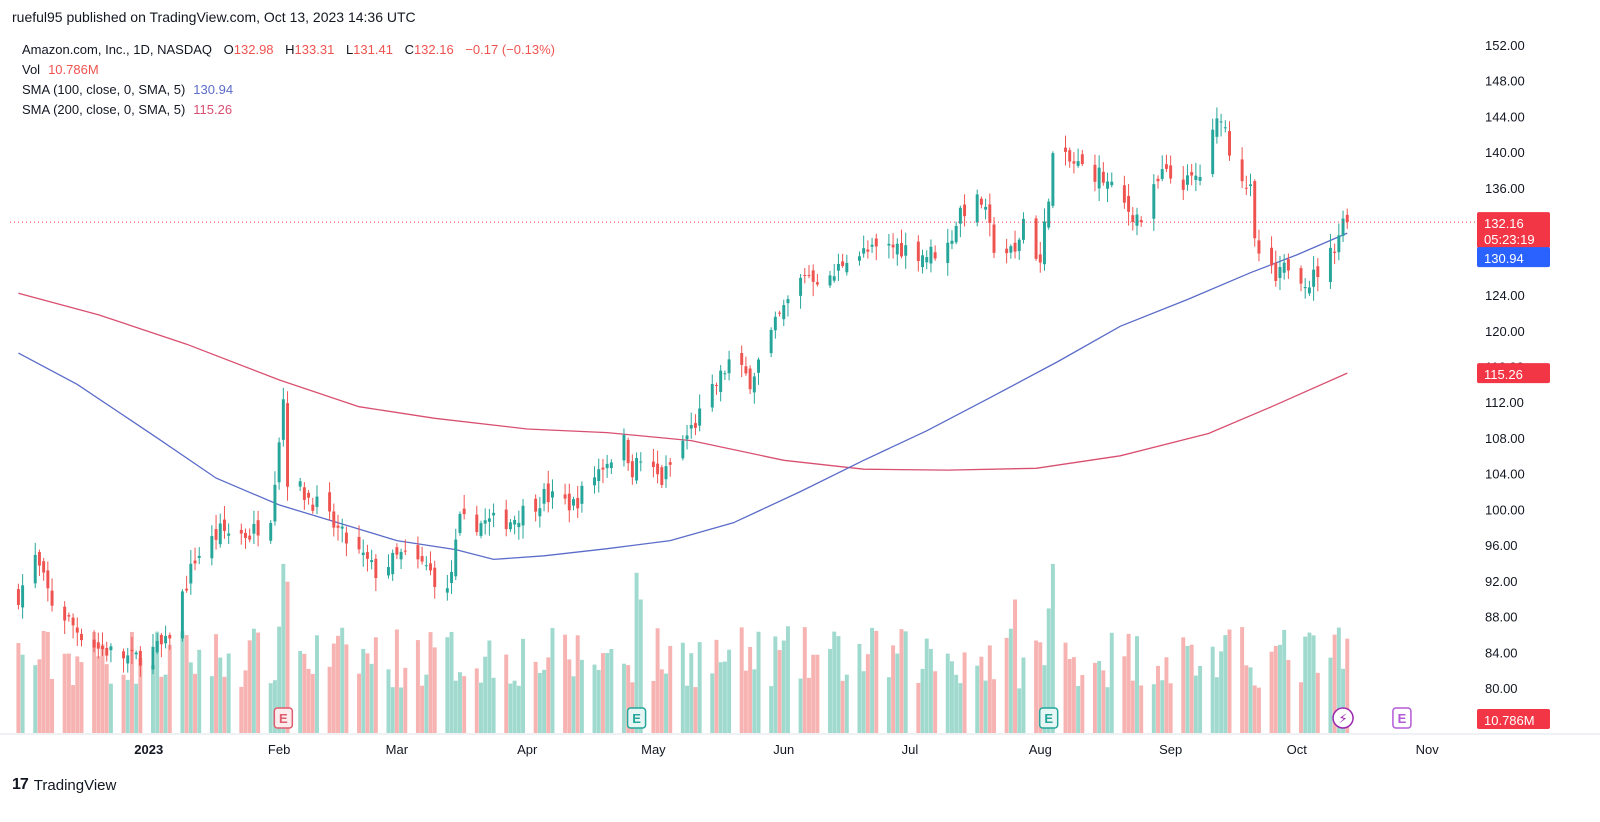  Describe the element at coordinates (288, 90) in the screenshot. I see `sma100-row: SMA (100, close, 0, SMA, 5) 130.94` at that location.